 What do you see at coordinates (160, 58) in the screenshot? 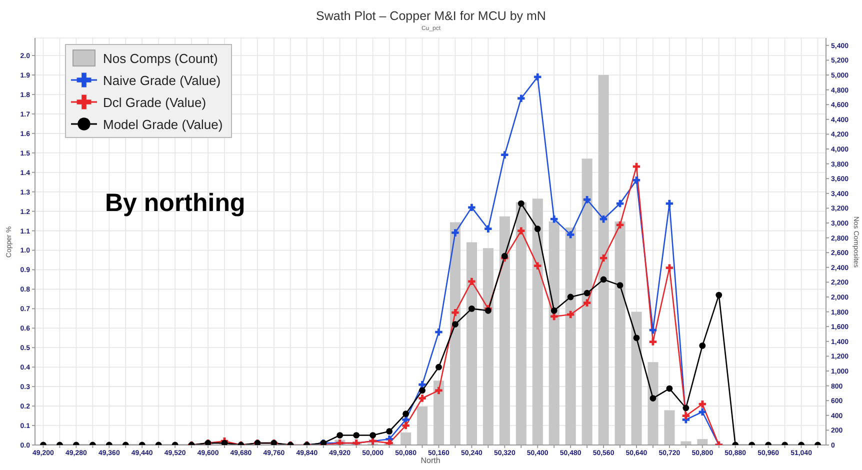
I see `legend-label: Nos Comps (Count)` at bounding box center [160, 58].